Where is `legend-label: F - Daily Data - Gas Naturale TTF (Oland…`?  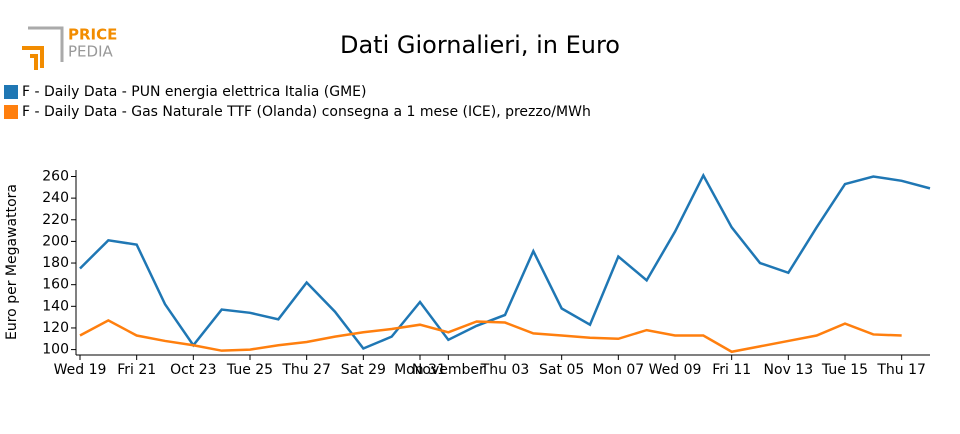
legend-label: F - Daily Data - Gas Naturale TTF (Oland… is located at coordinates (306, 112).